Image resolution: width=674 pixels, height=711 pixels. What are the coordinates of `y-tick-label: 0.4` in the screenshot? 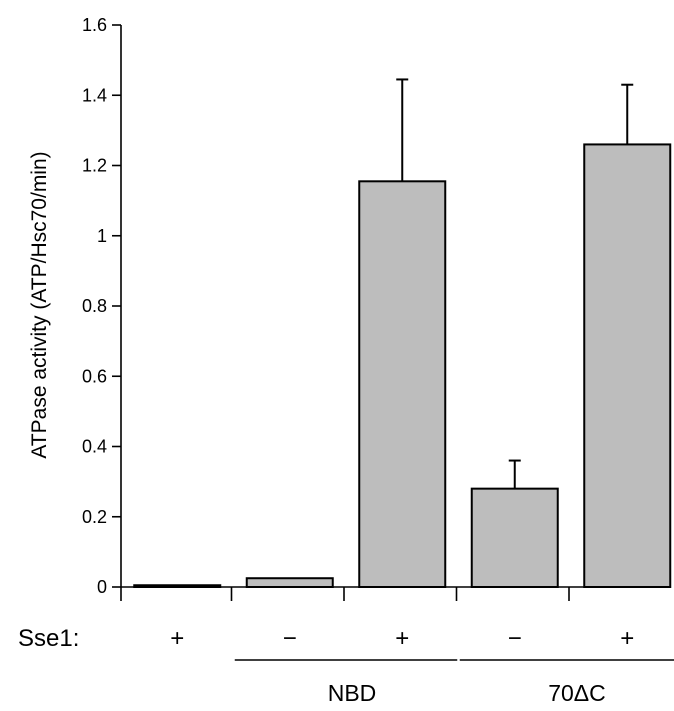 It's located at (94, 447).